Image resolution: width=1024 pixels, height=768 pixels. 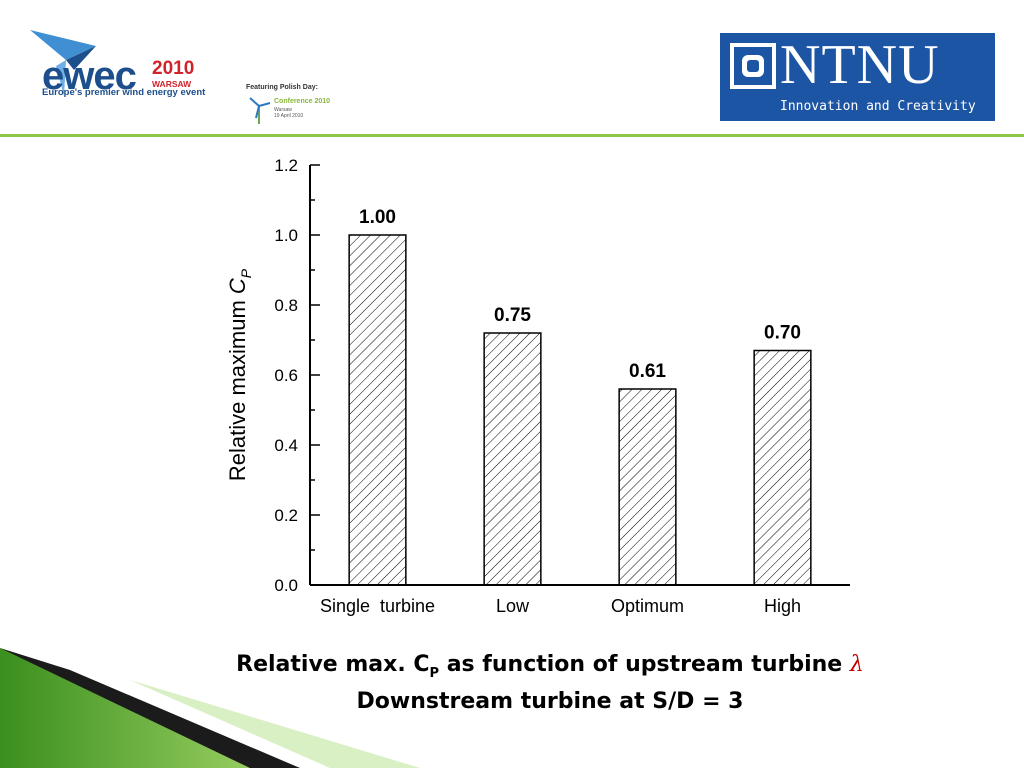 I want to click on polish-conference: Conference 2010, so click(x=302, y=101).